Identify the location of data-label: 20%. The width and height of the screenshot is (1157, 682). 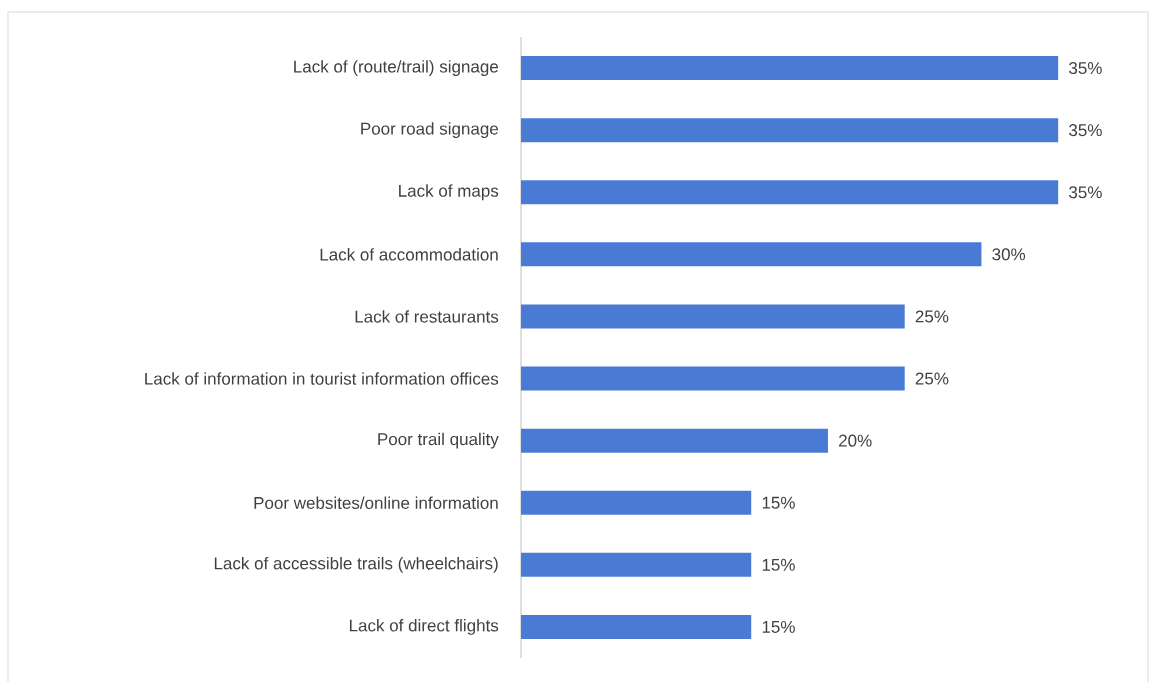
(855, 440).